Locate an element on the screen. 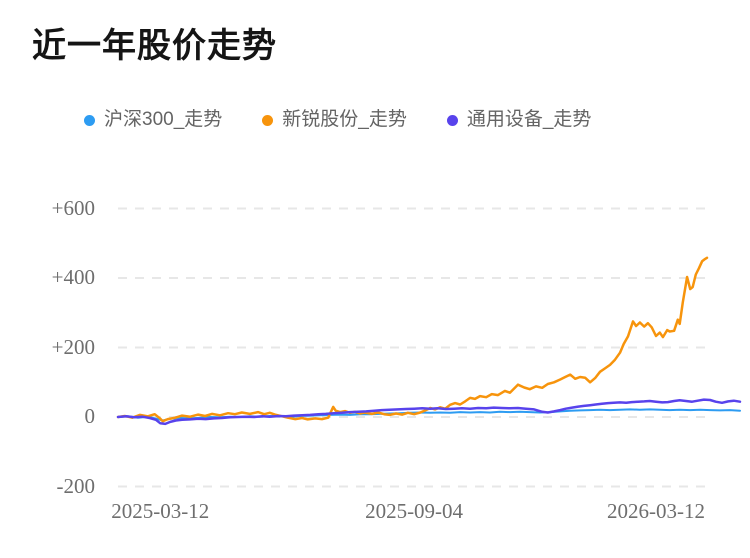  y-tick-label: +200 is located at coordinates (73, 346).